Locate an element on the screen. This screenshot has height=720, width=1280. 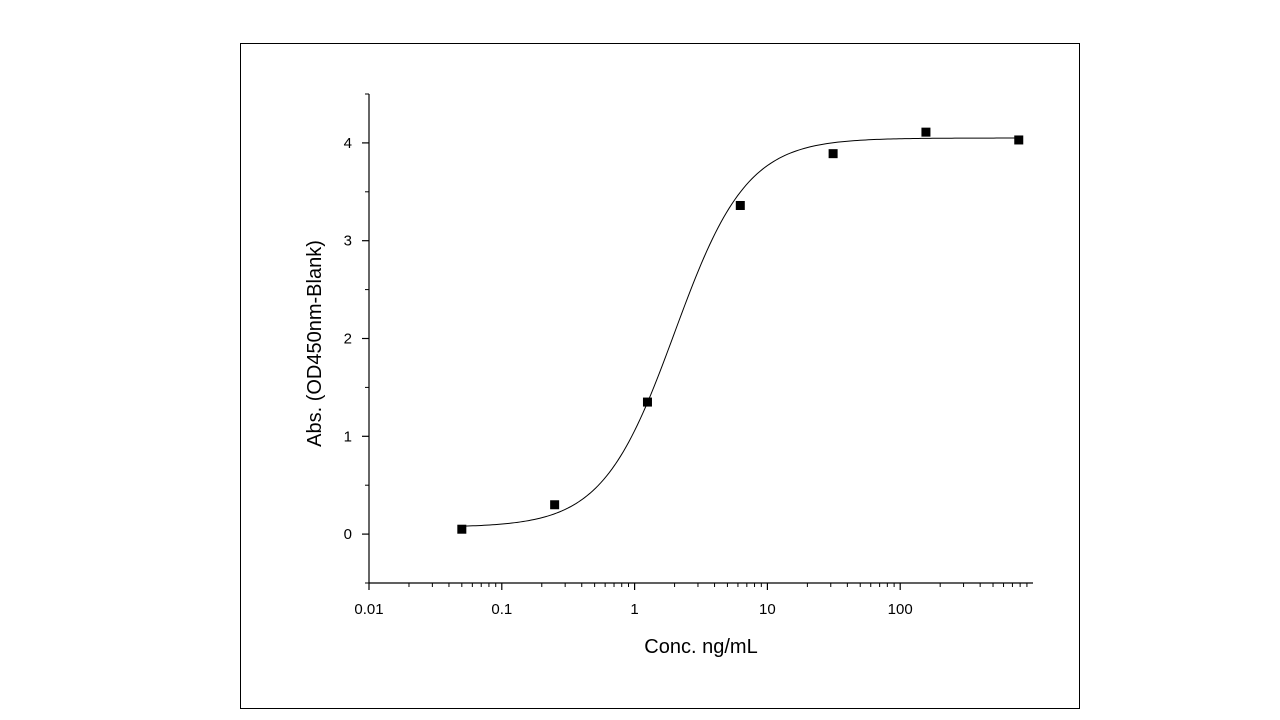
x-tick-label: 10 is located at coordinates (767, 609).